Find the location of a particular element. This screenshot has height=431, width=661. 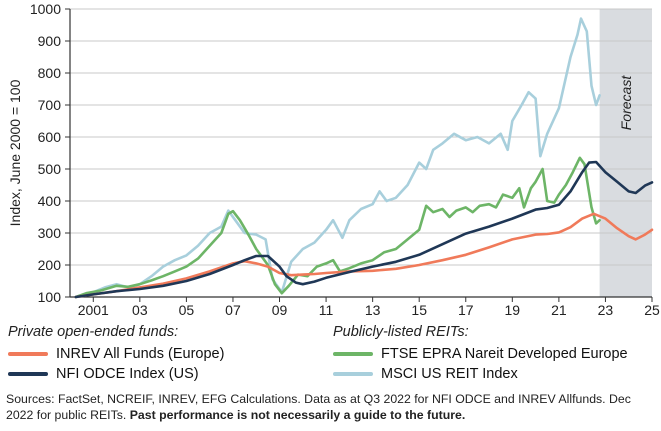

x-tick-03: 03 is located at coordinates (140, 310).